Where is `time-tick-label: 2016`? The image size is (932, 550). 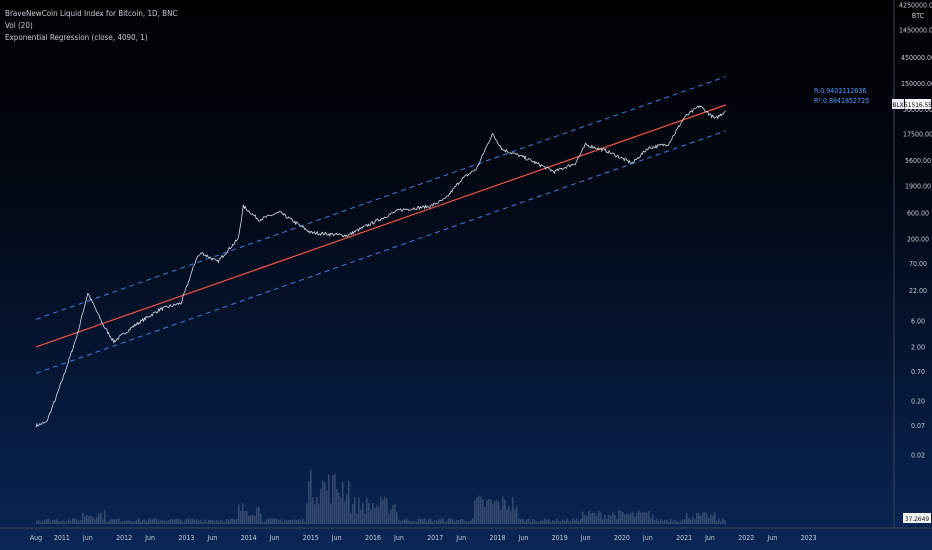 time-tick-label: 2016 is located at coordinates (373, 538).